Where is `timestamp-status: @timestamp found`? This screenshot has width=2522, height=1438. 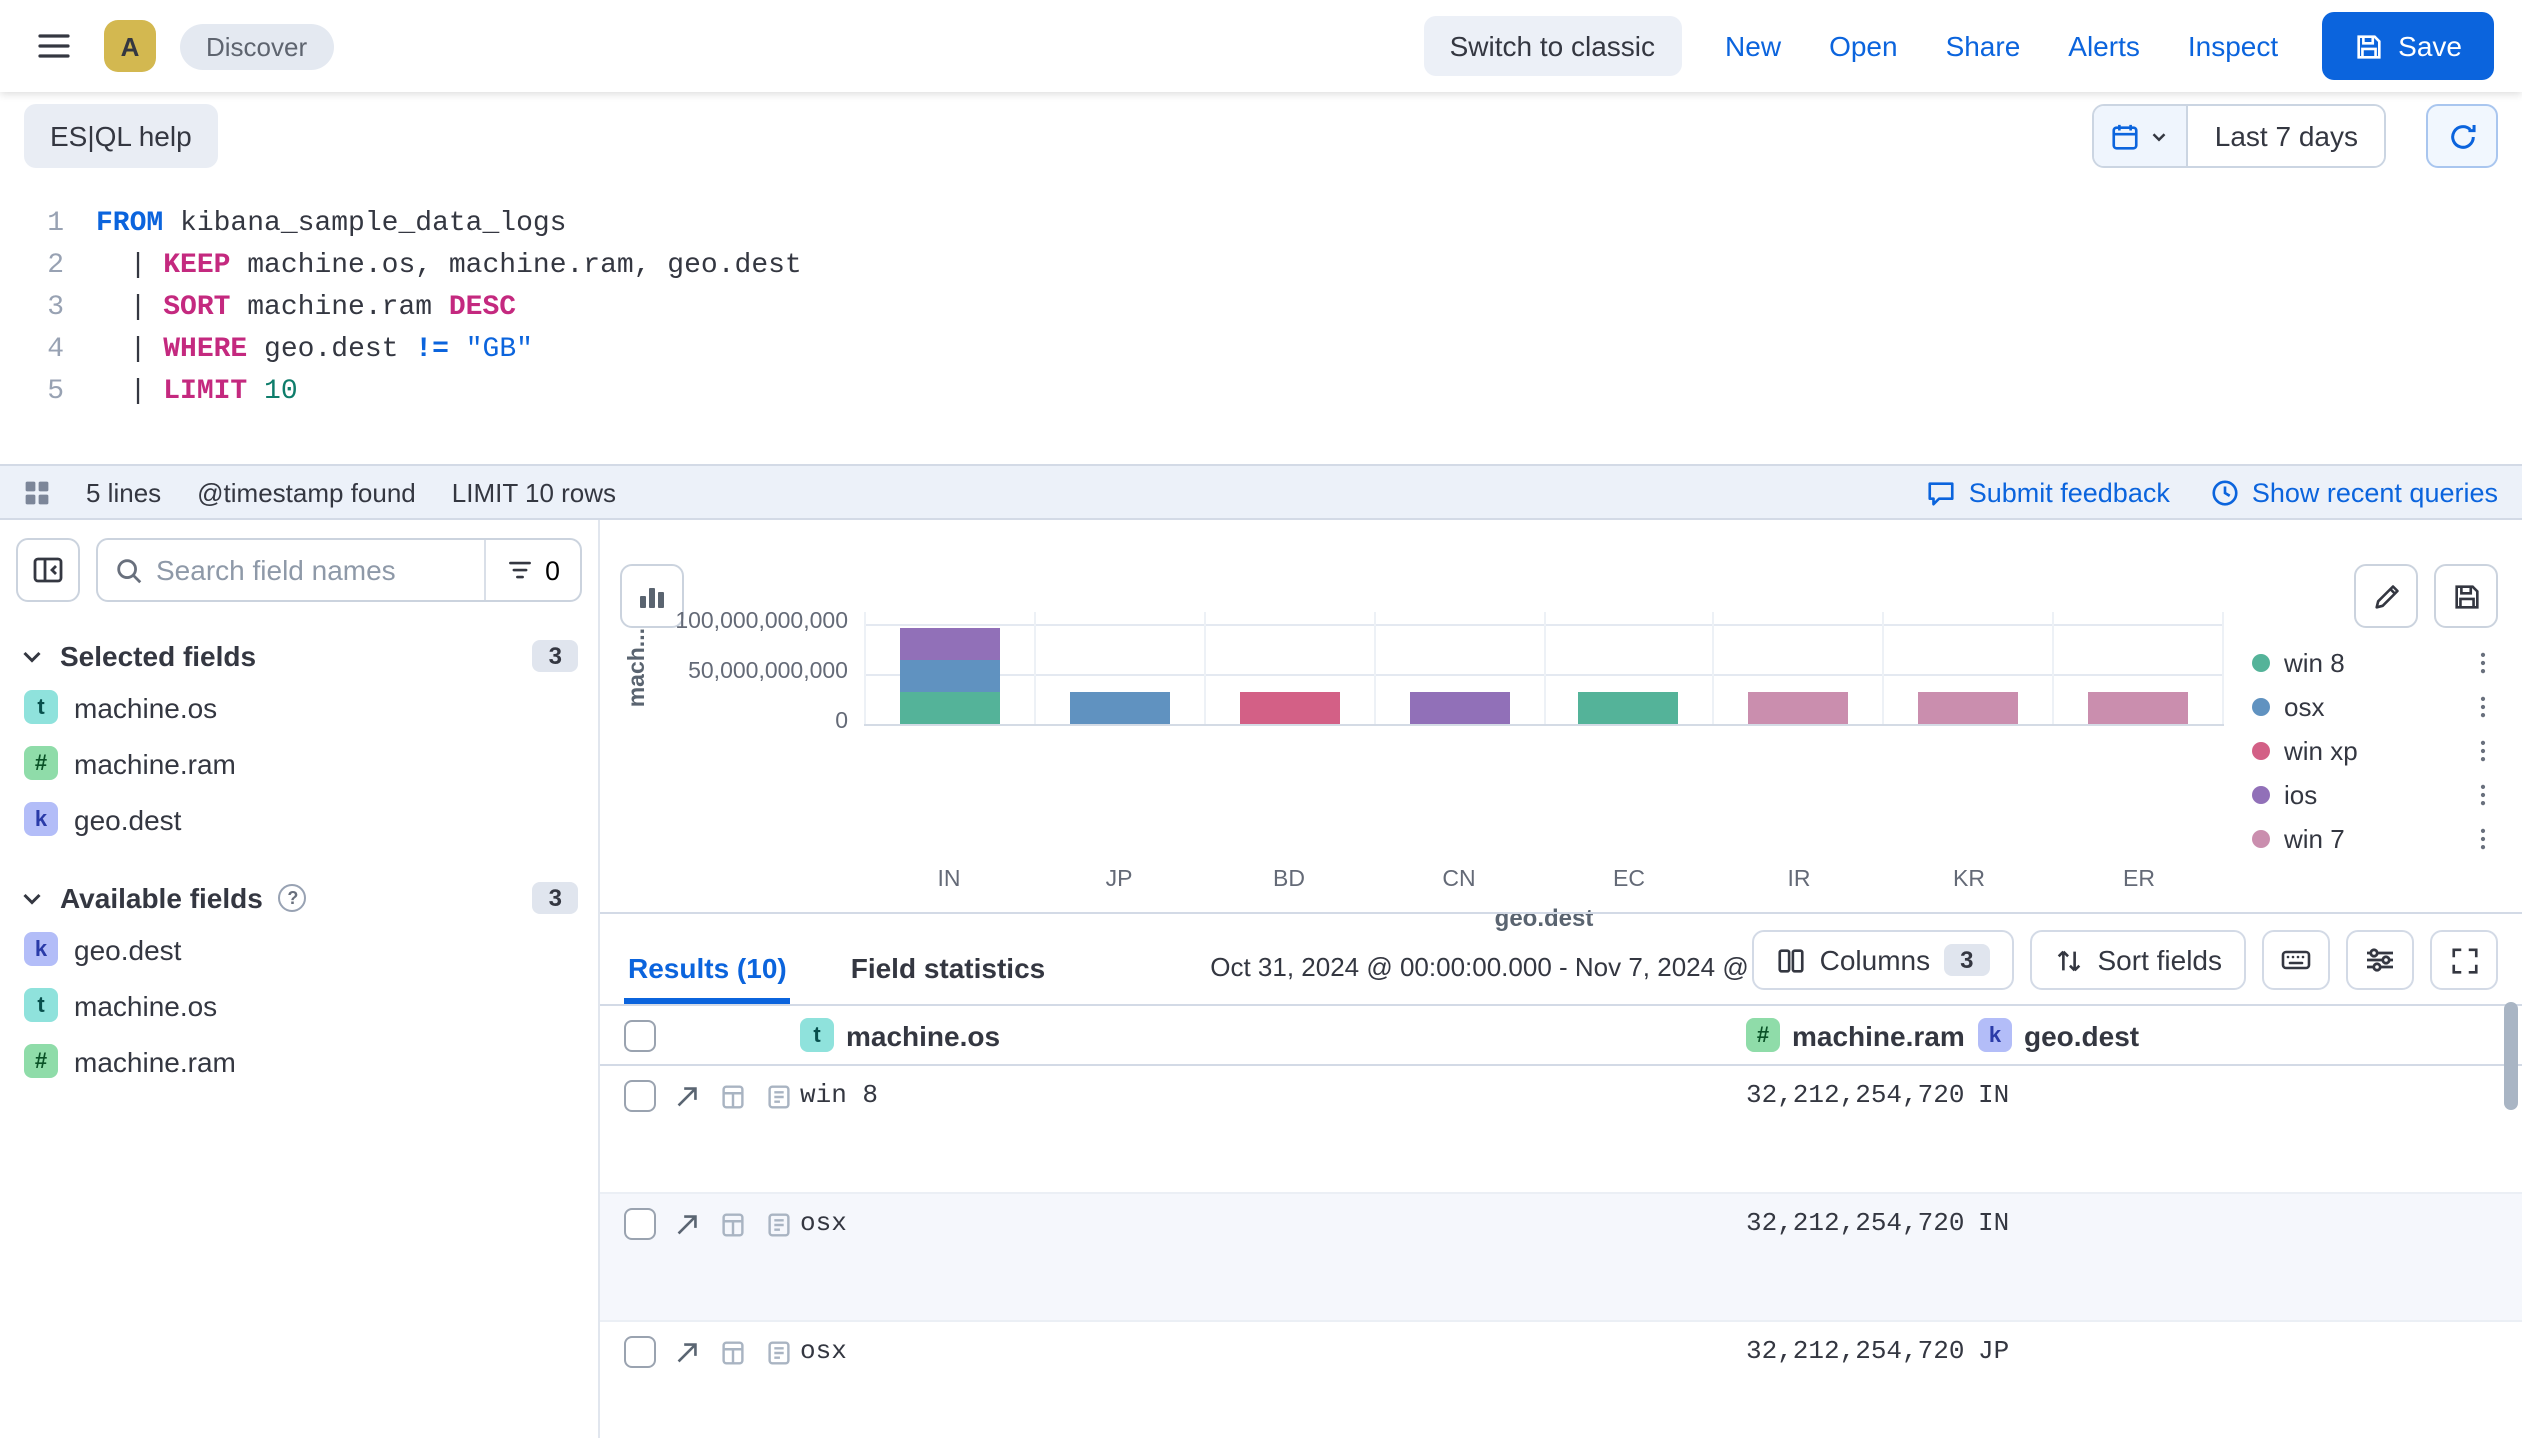 timestamp-status: @timestamp found is located at coordinates (306, 492).